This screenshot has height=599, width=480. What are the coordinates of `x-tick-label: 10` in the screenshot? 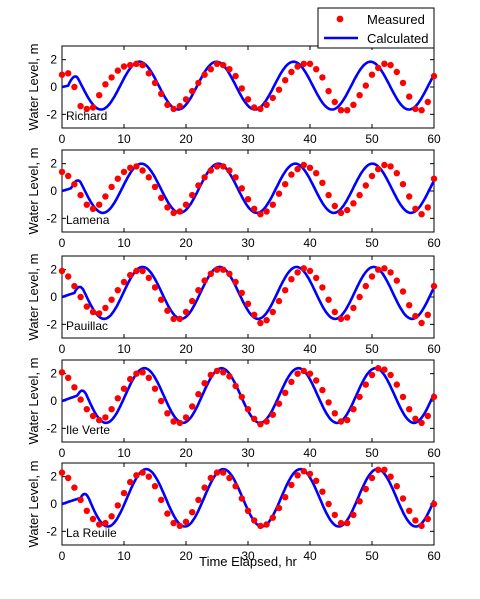 It's located at (124, 139).